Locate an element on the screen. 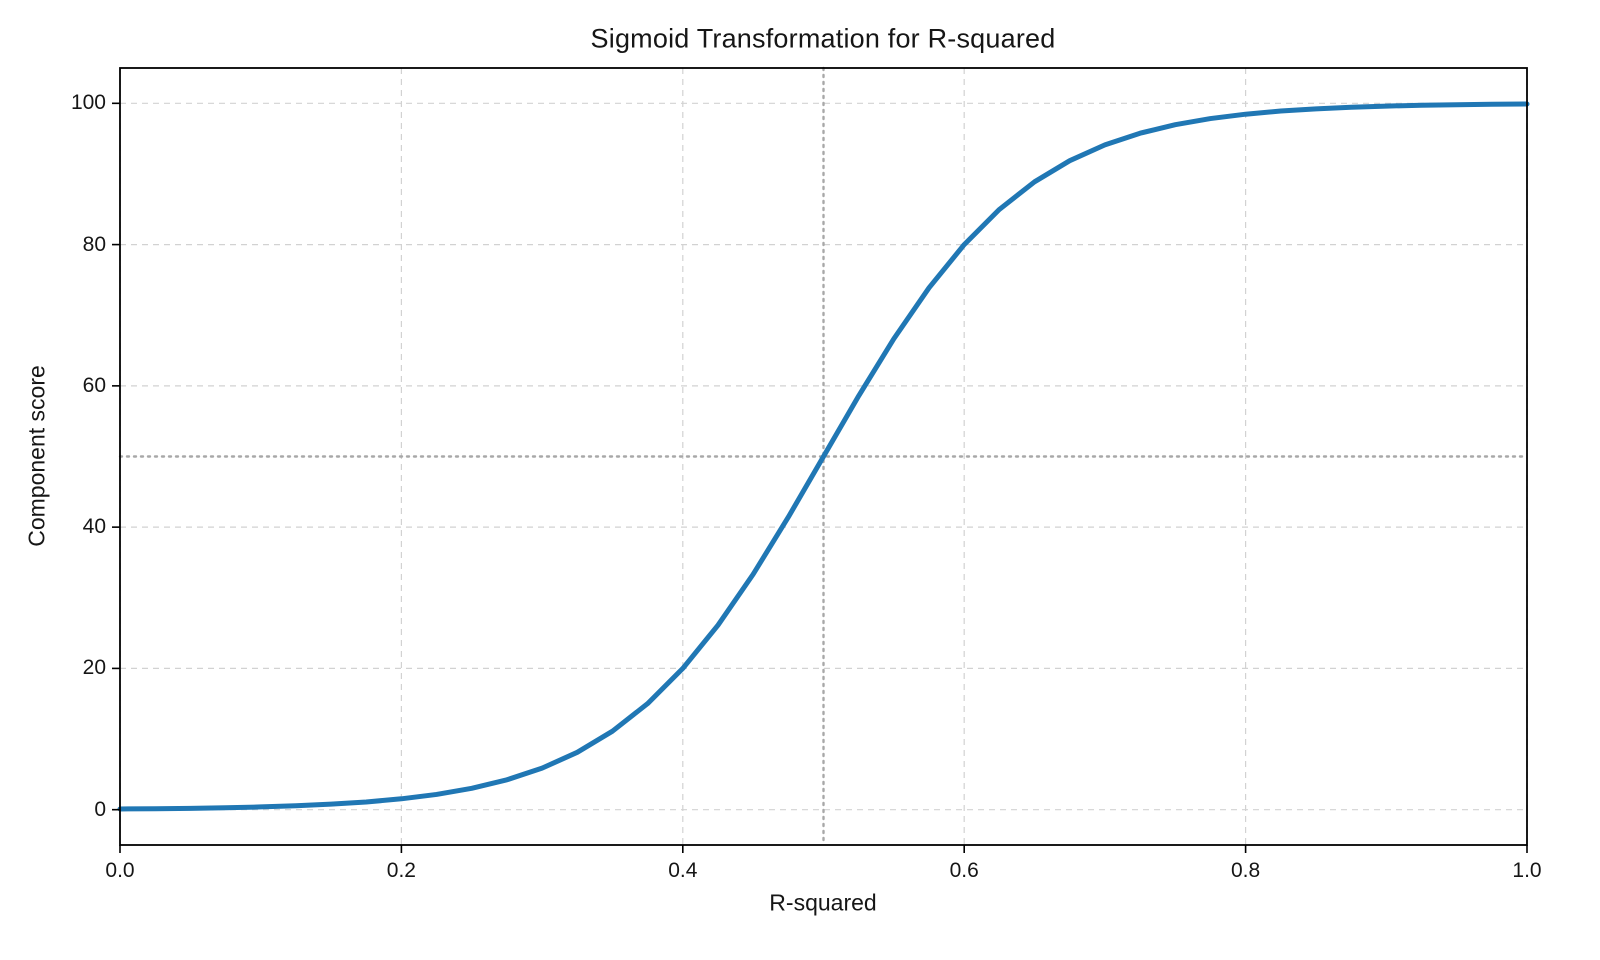 This screenshot has width=1600, height=960. y-tick-label: 40 is located at coordinates (94, 527).